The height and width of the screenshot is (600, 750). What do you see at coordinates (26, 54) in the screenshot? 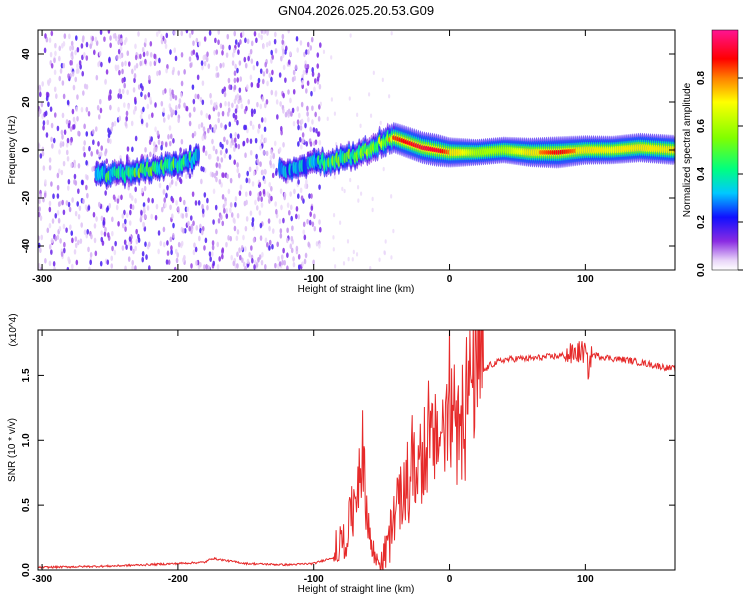
I see `y-tick-label: 40` at bounding box center [26, 54].